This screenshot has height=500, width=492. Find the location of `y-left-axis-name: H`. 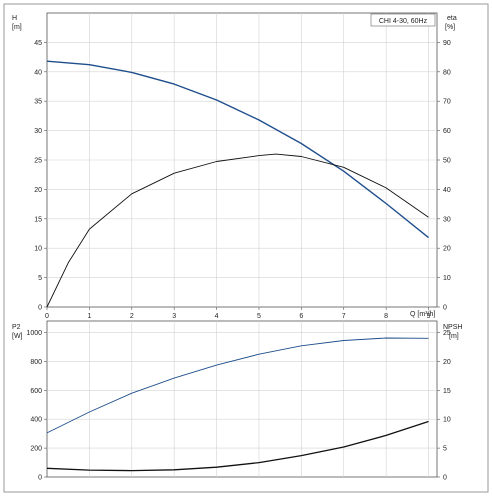

y-left-axis-name: H is located at coordinates (14, 18).